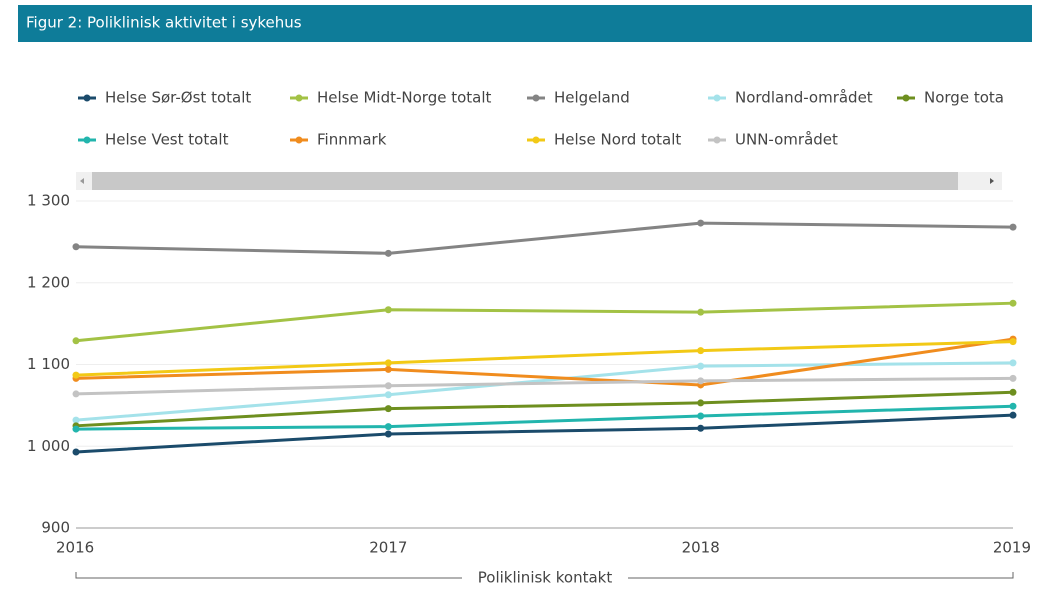 This screenshot has width=1047, height=589. Describe the element at coordinates (617, 140) in the screenshot. I see `legend-label: Helse Nord totalt` at that location.